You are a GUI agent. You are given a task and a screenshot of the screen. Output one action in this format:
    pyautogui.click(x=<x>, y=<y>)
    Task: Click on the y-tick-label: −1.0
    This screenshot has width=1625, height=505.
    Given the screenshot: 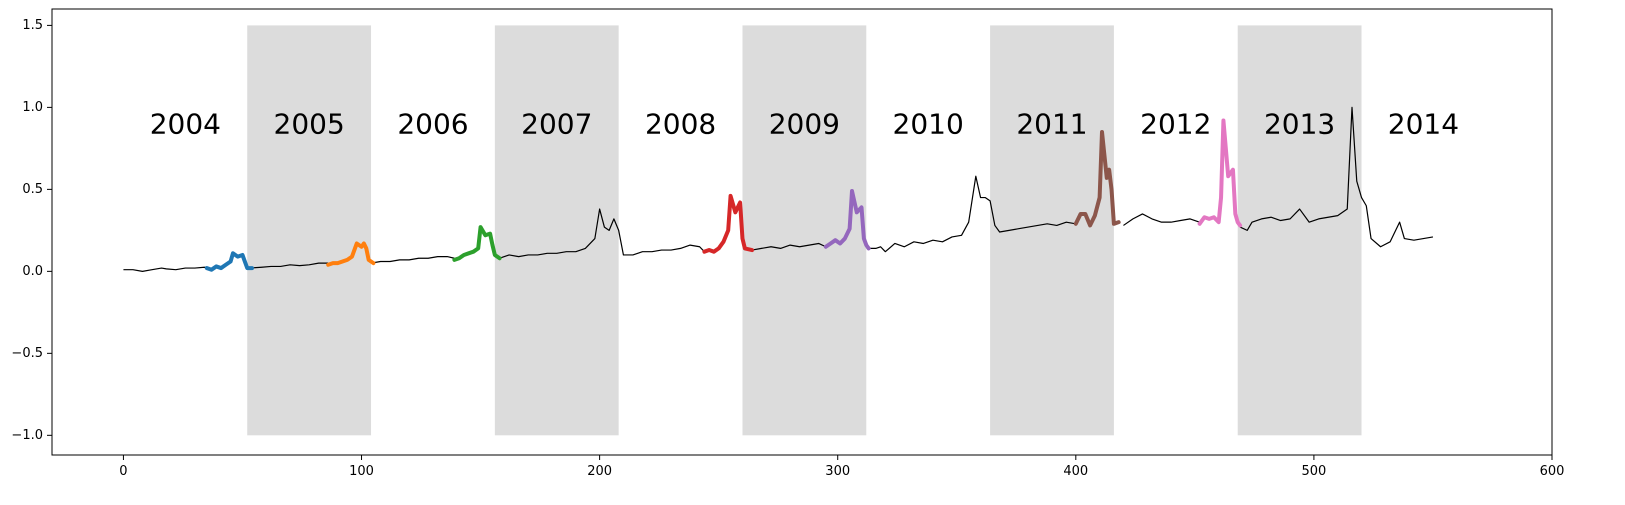 What is the action you would take?
    pyautogui.click(x=27, y=435)
    